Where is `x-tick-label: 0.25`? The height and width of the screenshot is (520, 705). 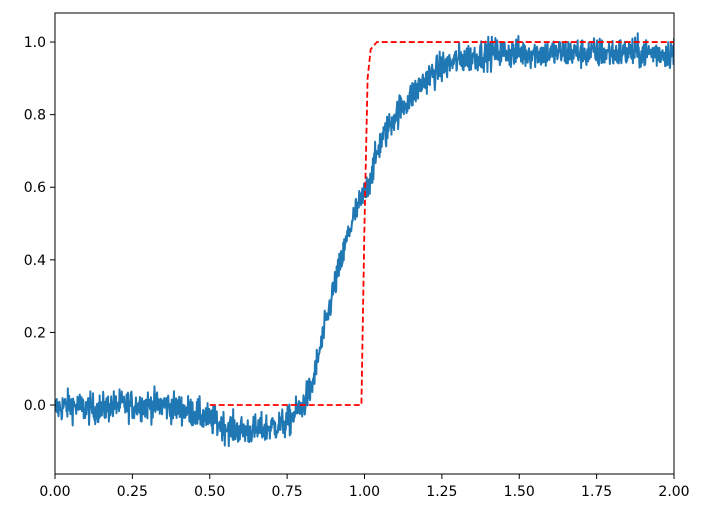
x-tick-label: 0.25 is located at coordinates (132, 492).